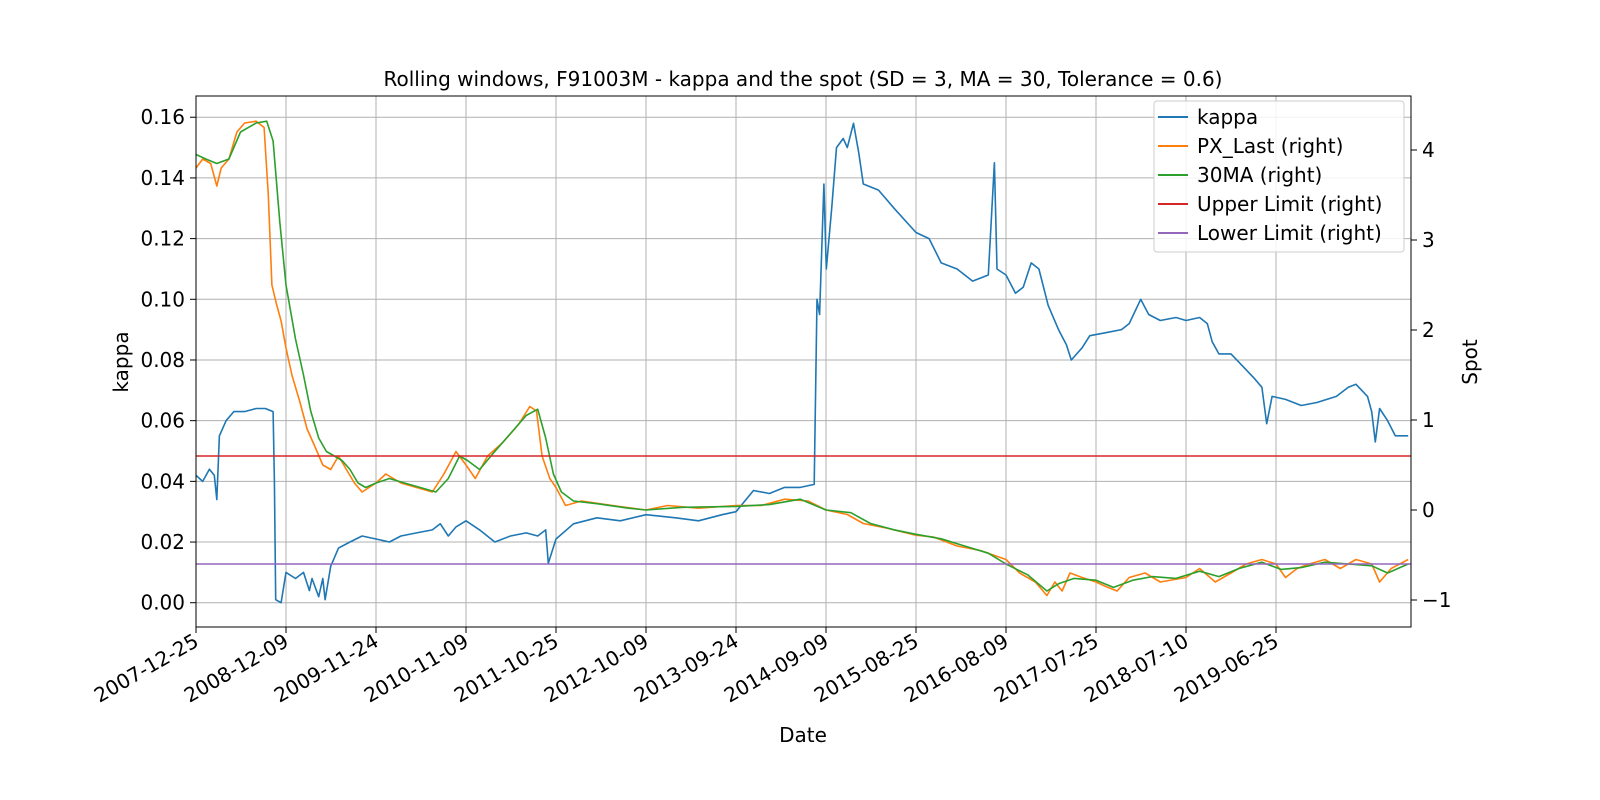 The height and width of the screenshot is (800, 1600). Describe the element at coordinates (1470, 362) in the screenshot. I see `right-axis-title: Spot` at that location.